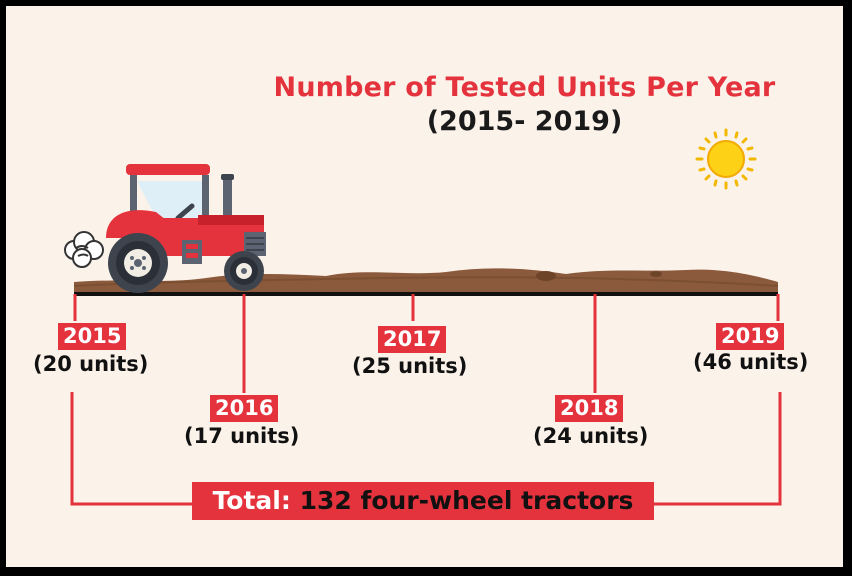  Describe the element at coordinates (410, 366) in the screenshot. I see `units-2017: (25 units)` at that location.